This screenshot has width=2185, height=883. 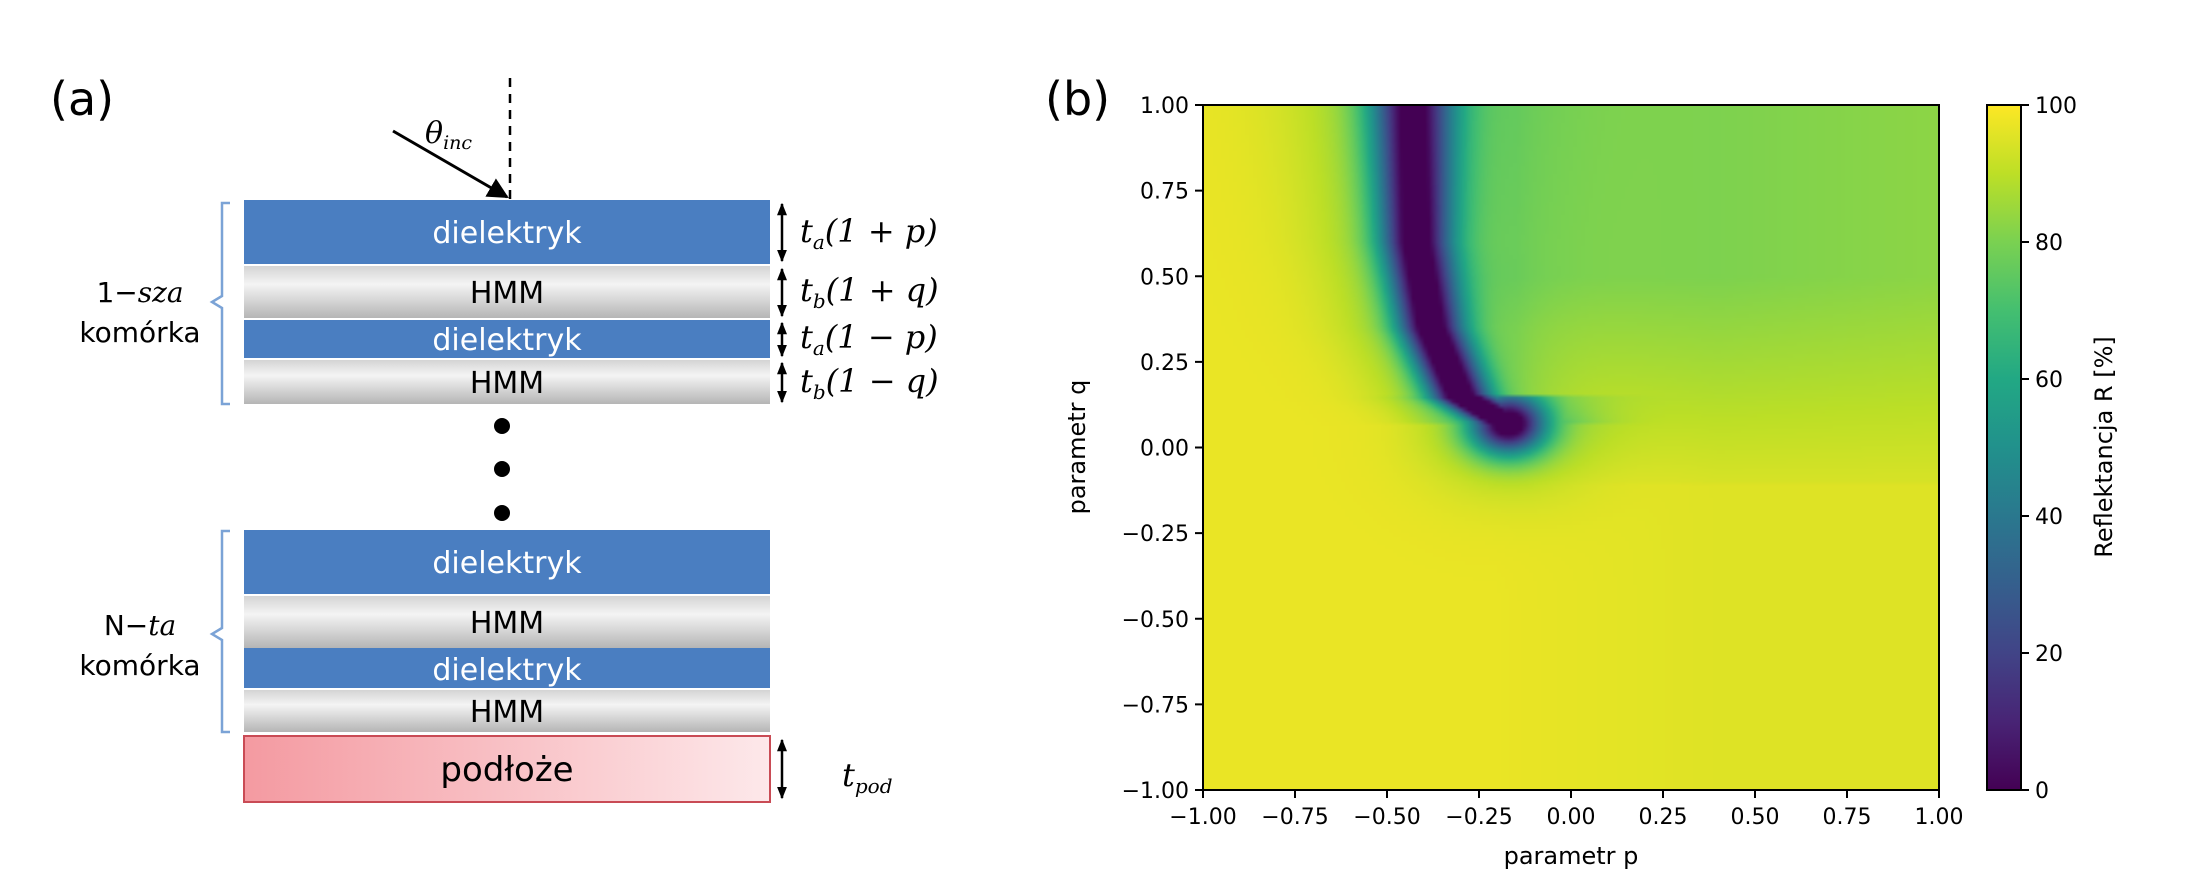 I want to click on x-tick-label: 0.50, so click(x=1755, y=817).